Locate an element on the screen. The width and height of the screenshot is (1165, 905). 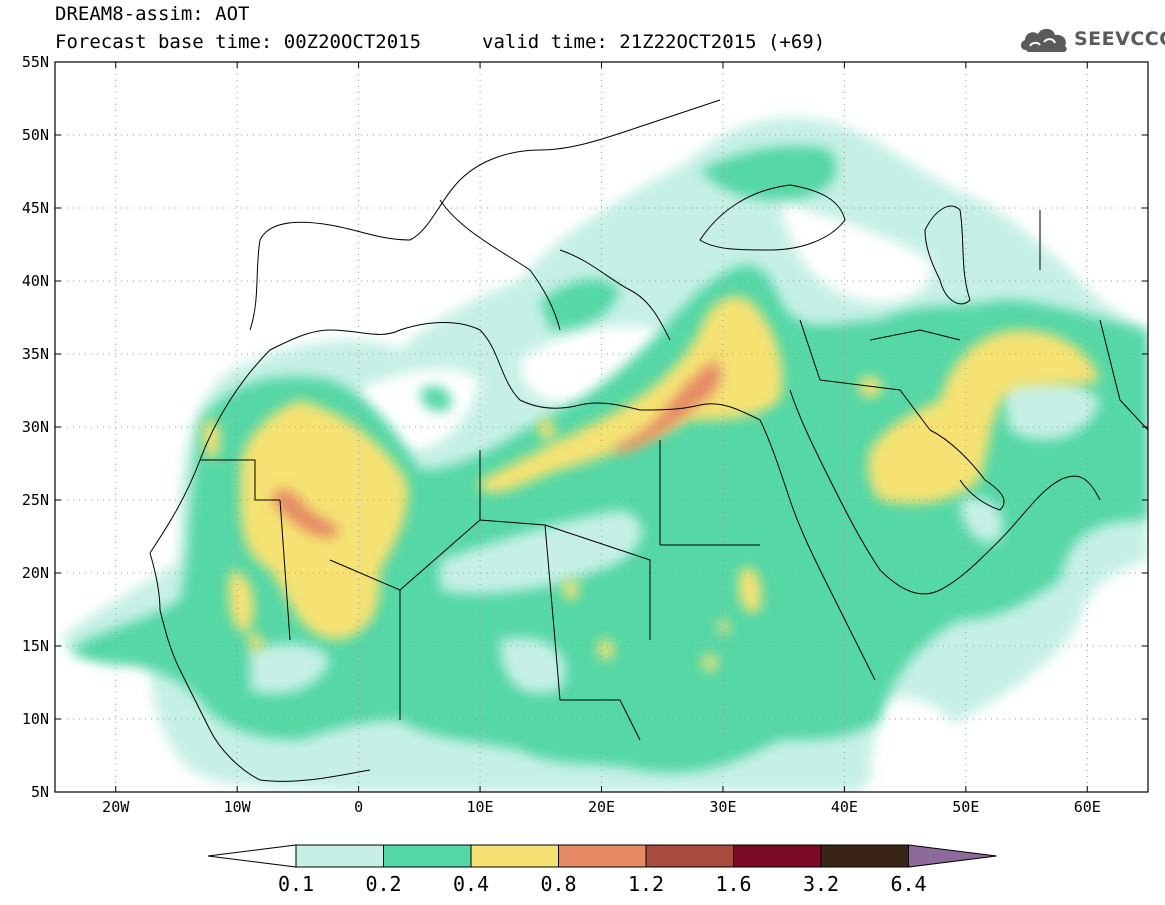
colorbar-level-label: 0.4 is located at coordinates (471, 884).